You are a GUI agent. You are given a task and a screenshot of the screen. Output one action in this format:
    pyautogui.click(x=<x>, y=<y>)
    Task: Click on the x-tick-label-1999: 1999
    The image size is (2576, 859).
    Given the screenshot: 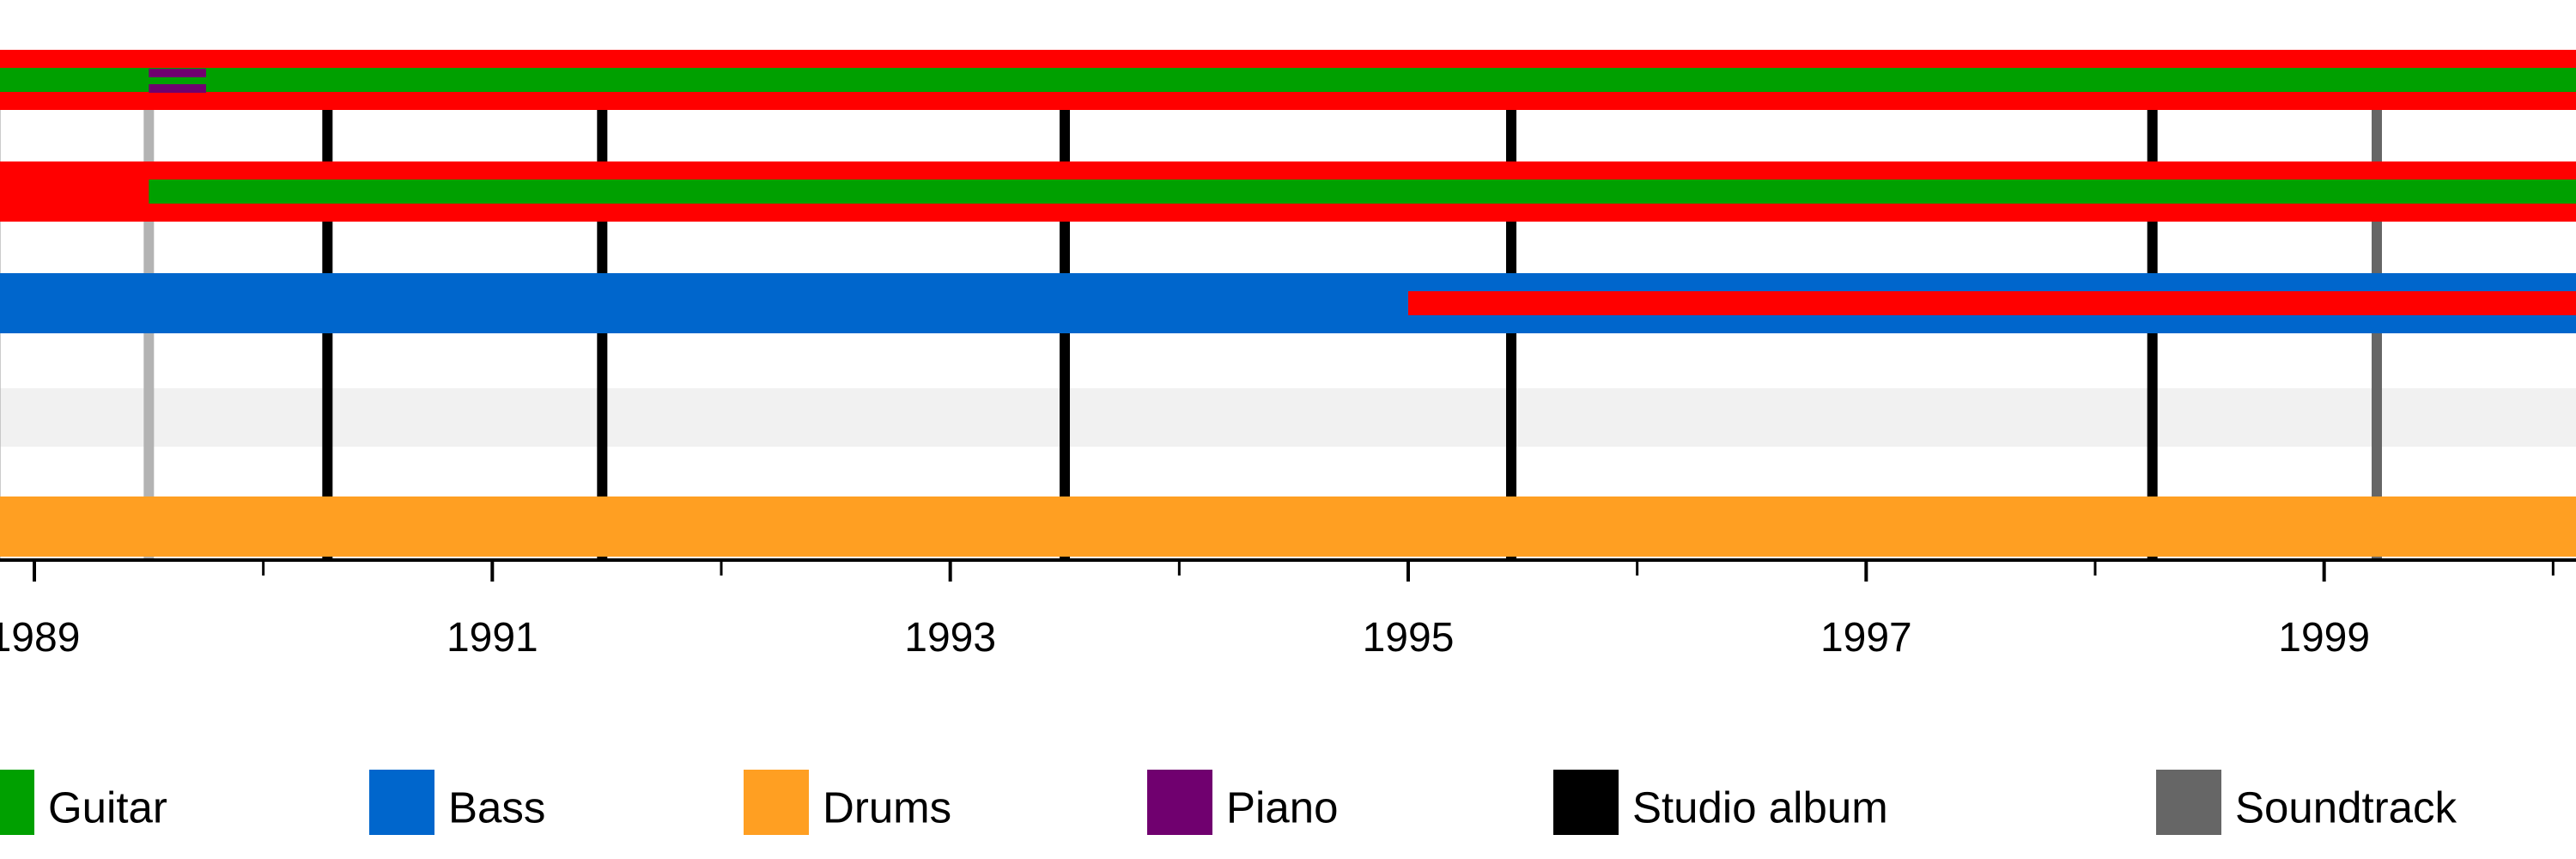 What is the action you would take?
    pyautogui.click(x=2324, y=638)
    